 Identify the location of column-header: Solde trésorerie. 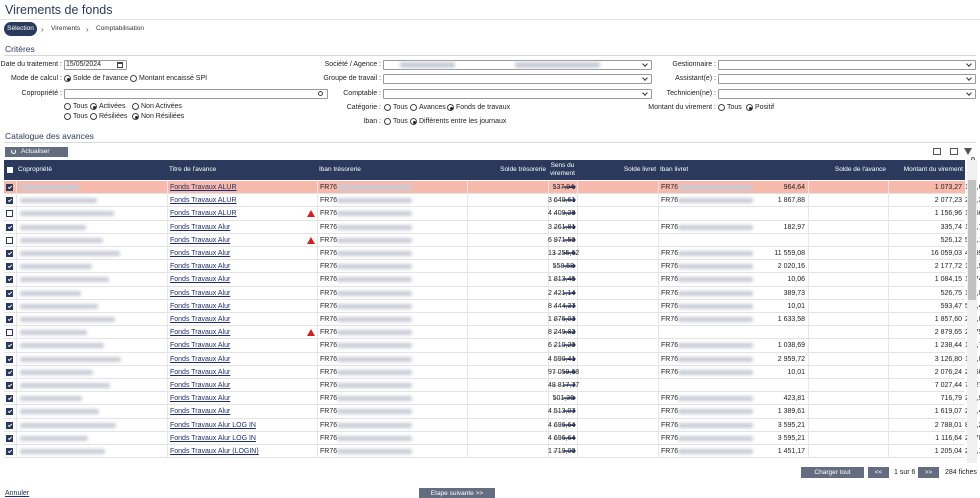
(523, 169).